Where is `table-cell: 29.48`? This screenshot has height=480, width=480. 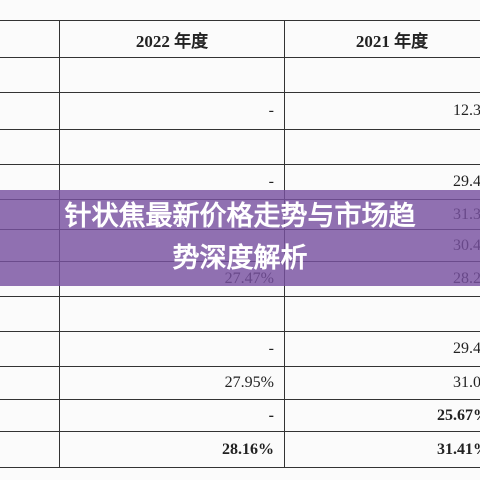 table-cell: 29.48 is located at coordinates (382, 349).